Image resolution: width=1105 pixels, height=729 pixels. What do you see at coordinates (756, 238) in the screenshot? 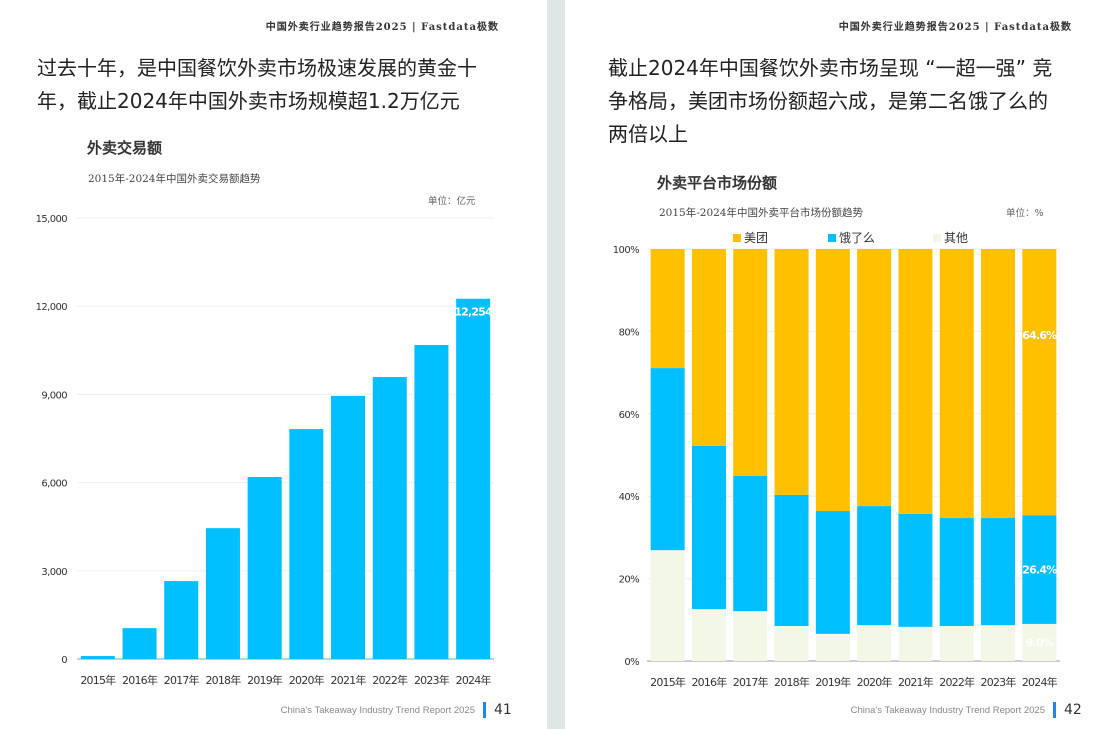
I see `legend-label: 美团` at bounding box center [756, 238].